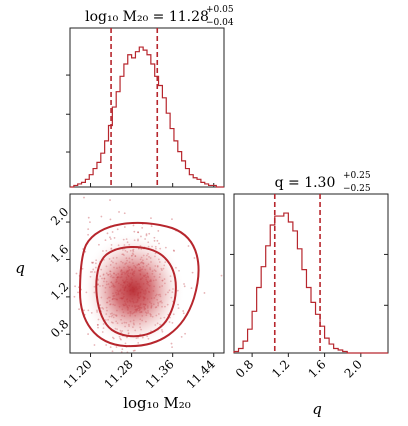 This screenshot has width=408, height=426. What do you see at coordinates (317, 409) in the screenshot?
I see `ratio-x-axis-label: q` at bounding box center [317, 409].